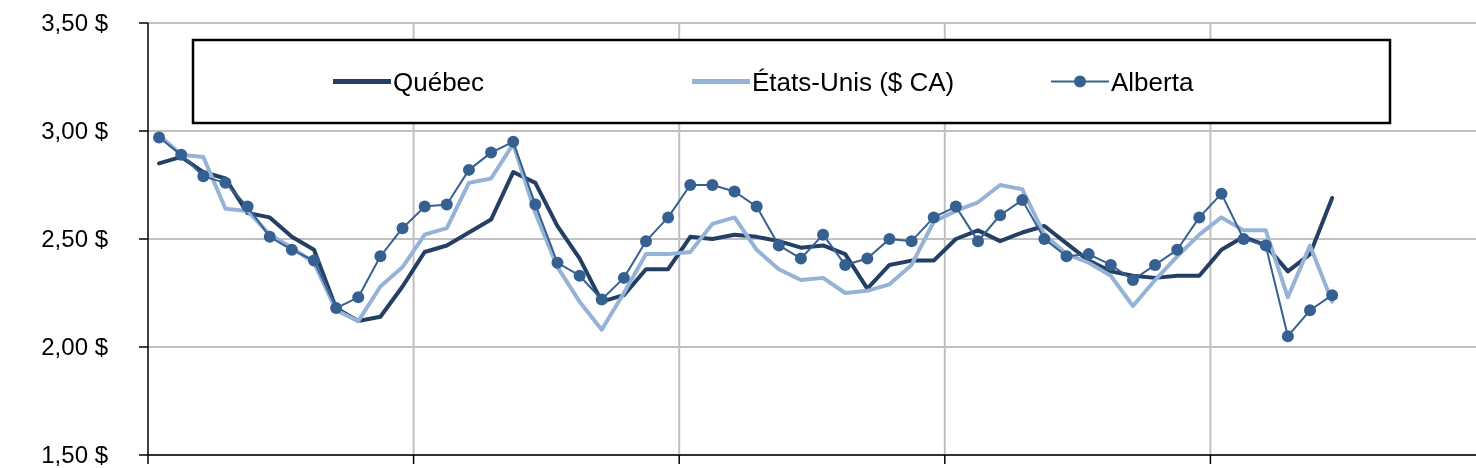 The image size is (1476, 468). What do you see at coordinates (74, 23) in the screenshot?
I see `y-tick-label: 3,50 $` at bounding box center [74, 23].